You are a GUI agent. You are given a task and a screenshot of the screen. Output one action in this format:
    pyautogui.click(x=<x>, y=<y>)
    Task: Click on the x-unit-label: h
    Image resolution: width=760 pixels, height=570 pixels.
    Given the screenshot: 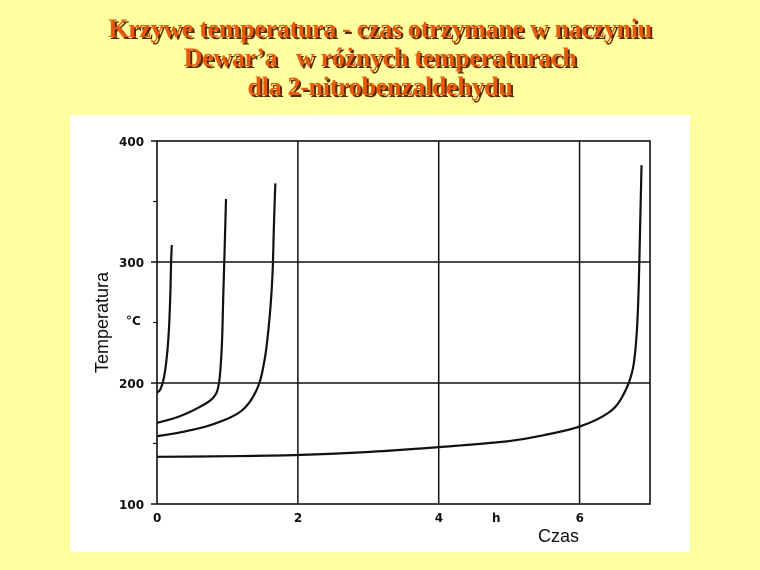 What is the action you would take?
    pyautogui.click(x=496, y=518)
    